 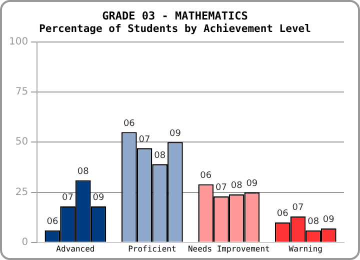 What do you see at coordinates (21, 92) in the screenshot?
I see `y-tick-label: 75` at bounding box center [21, 92].